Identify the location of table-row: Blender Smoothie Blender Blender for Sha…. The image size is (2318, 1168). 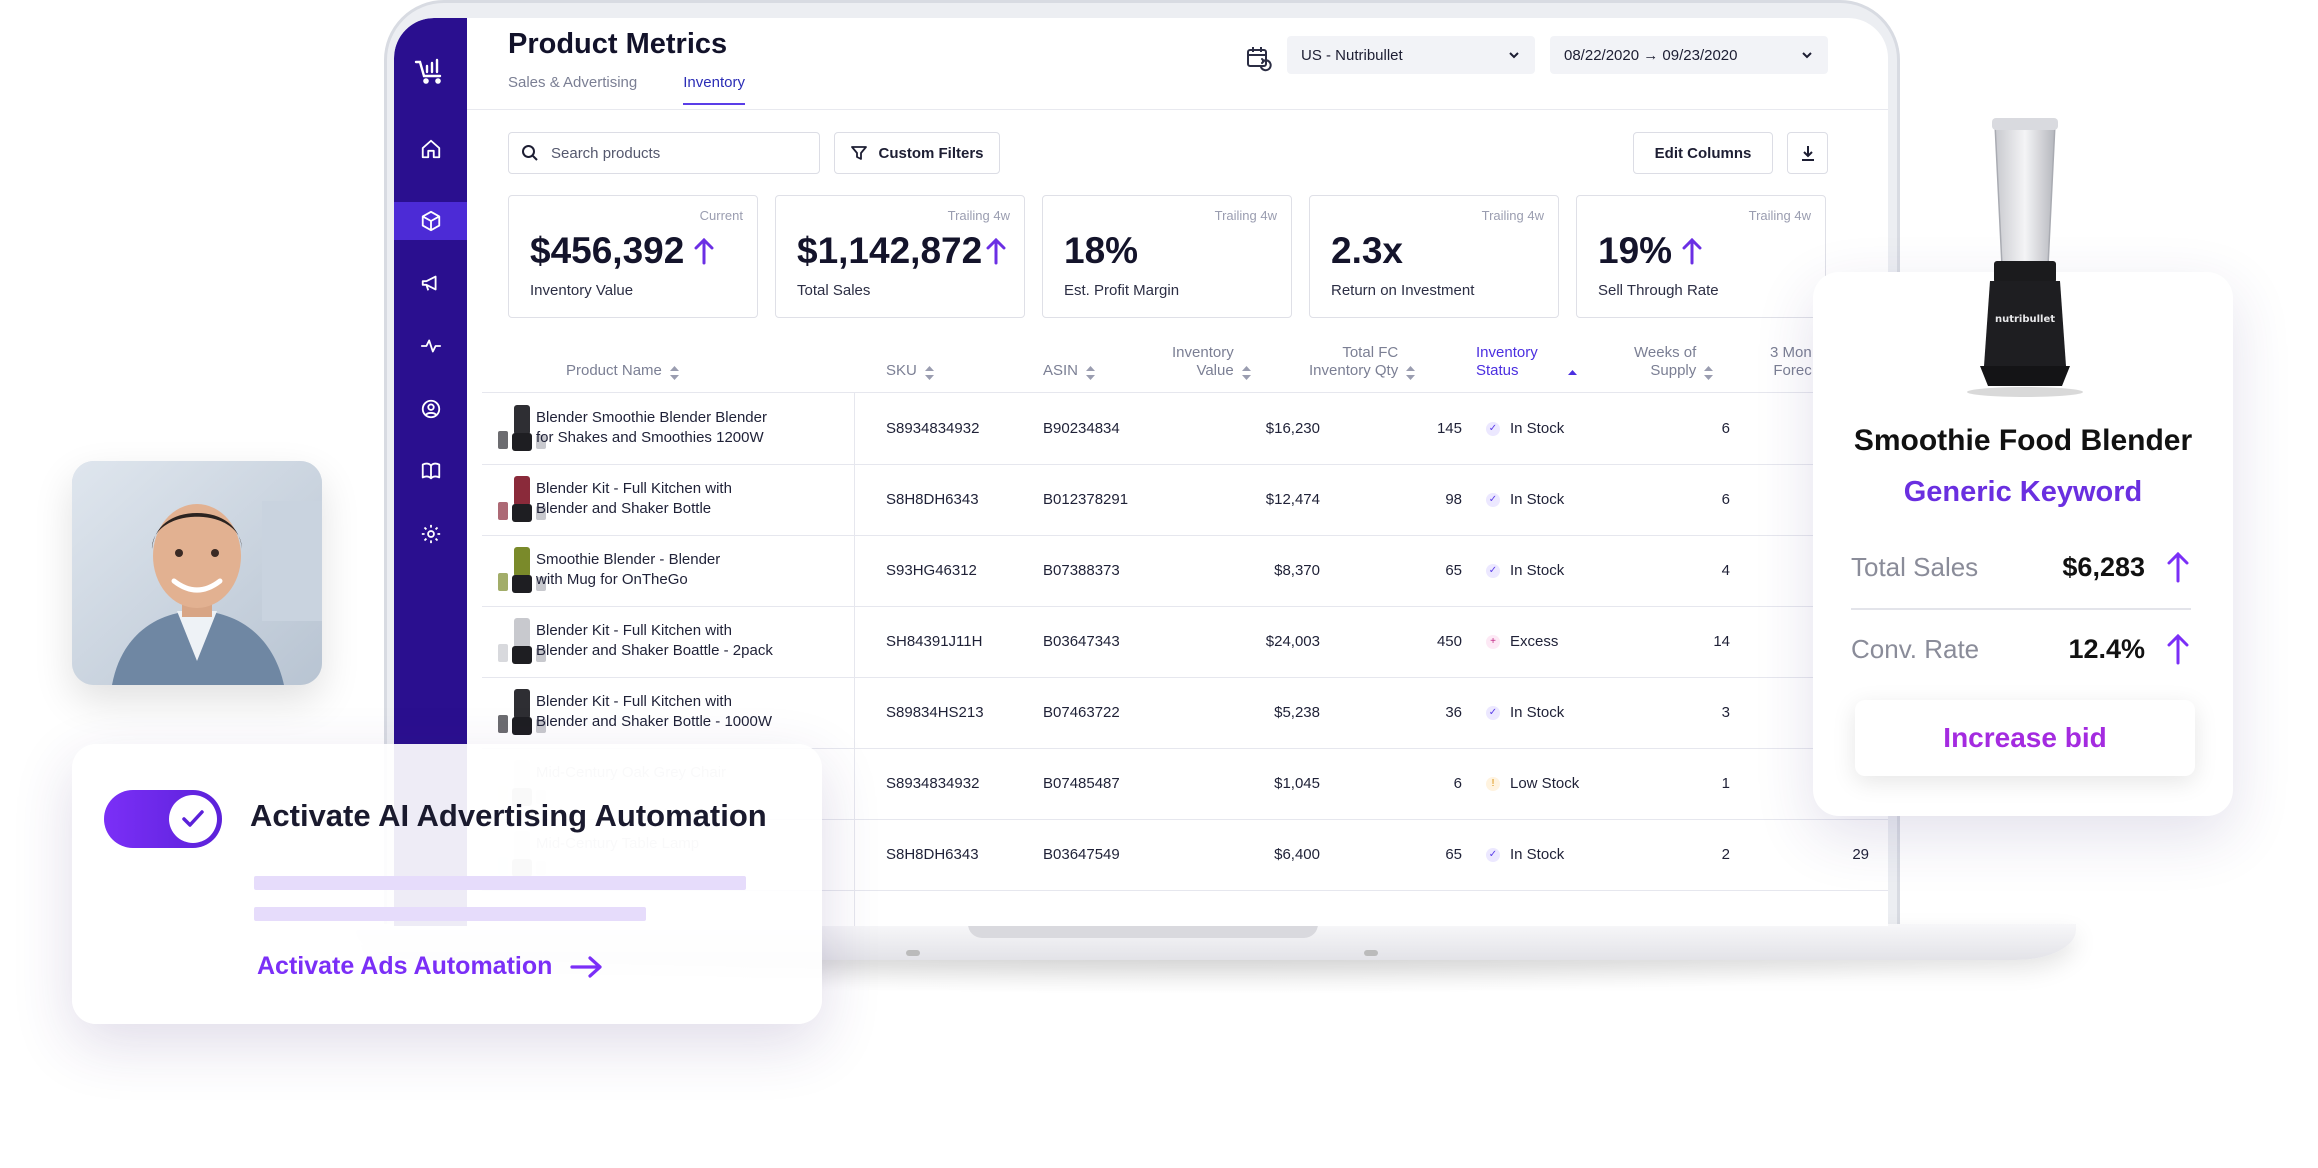
(1185, 428).